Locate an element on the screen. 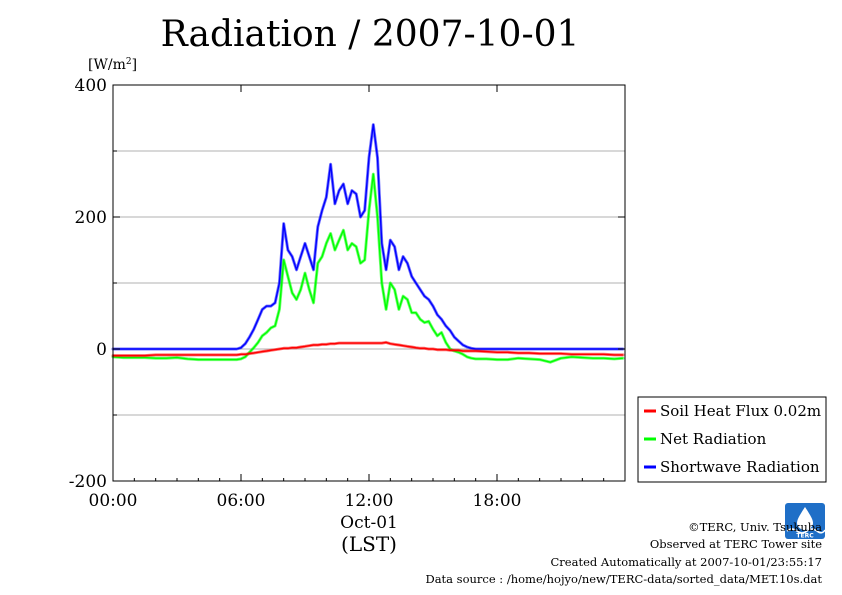 Image resolution: width=842 pixels, height=595 pixels. legend-item-shortwave-radiation: Shortwave Radiation is located at coordinates (732, 467).